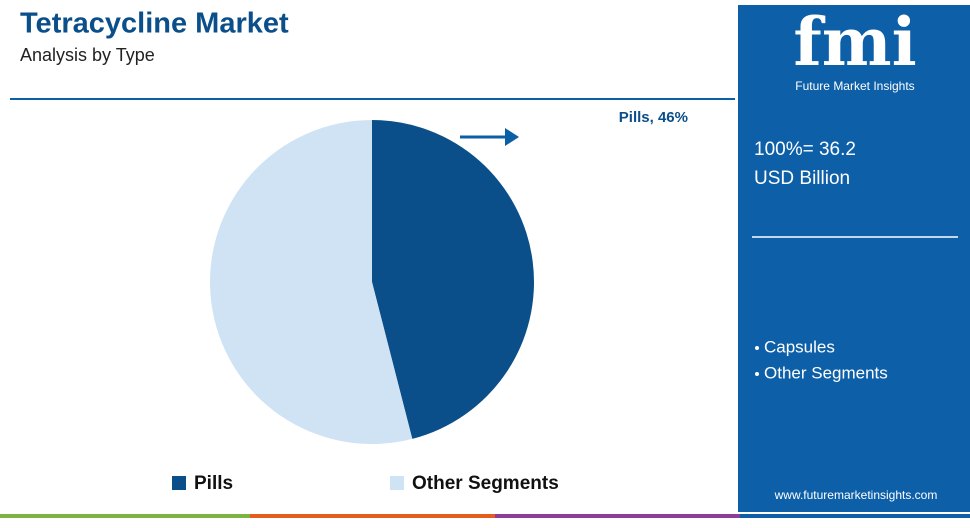  I want to click on total: 100%= 36.2, so click(805, 149).